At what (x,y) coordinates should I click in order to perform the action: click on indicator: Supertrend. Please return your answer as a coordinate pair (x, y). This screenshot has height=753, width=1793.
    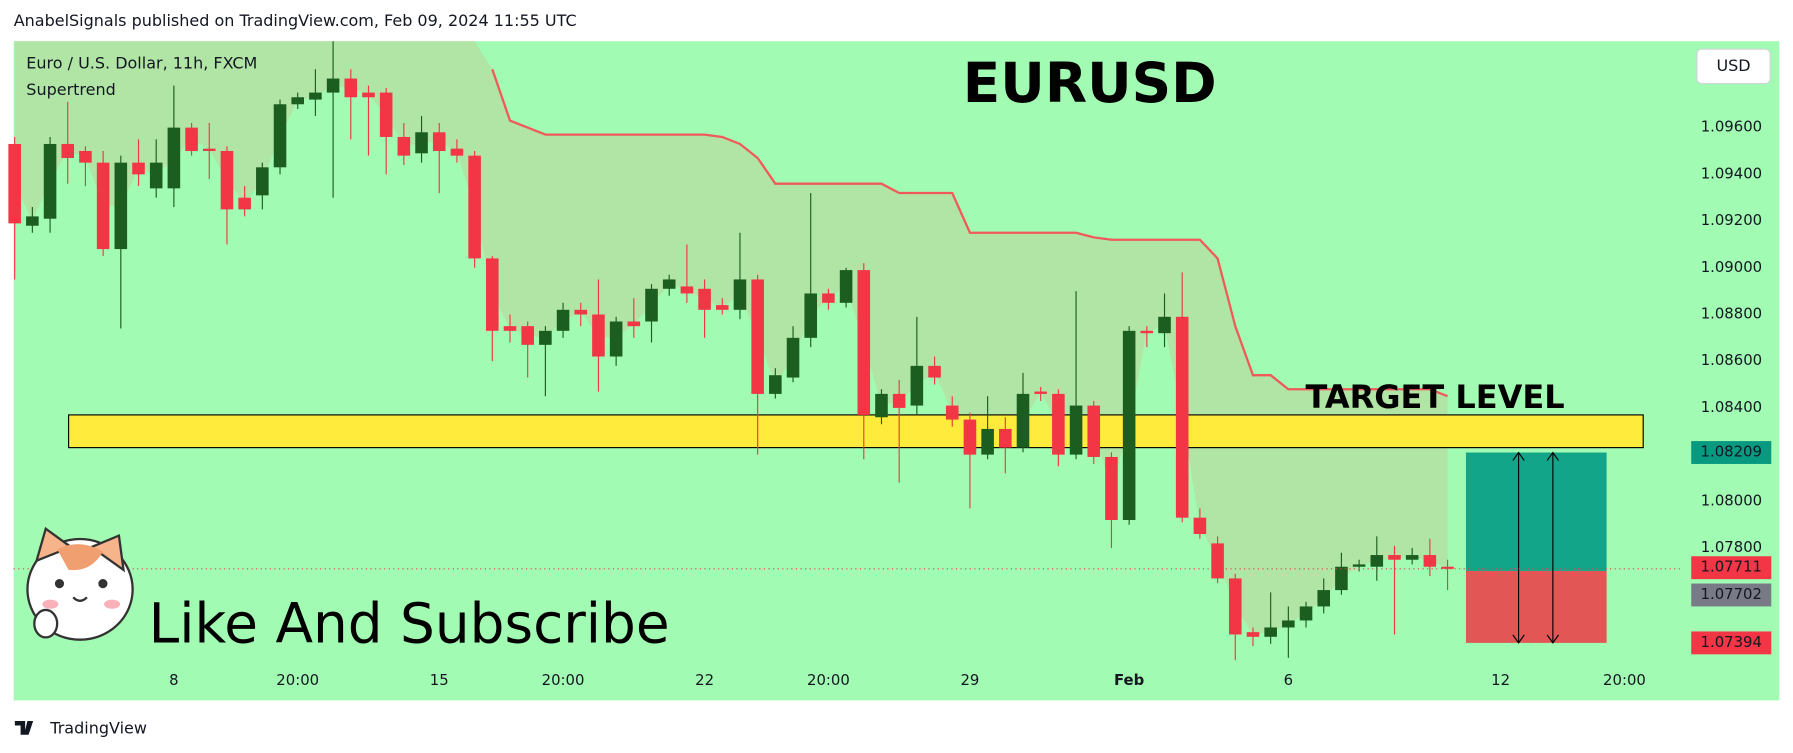
    Looking at the image, I should click on (70, 89).